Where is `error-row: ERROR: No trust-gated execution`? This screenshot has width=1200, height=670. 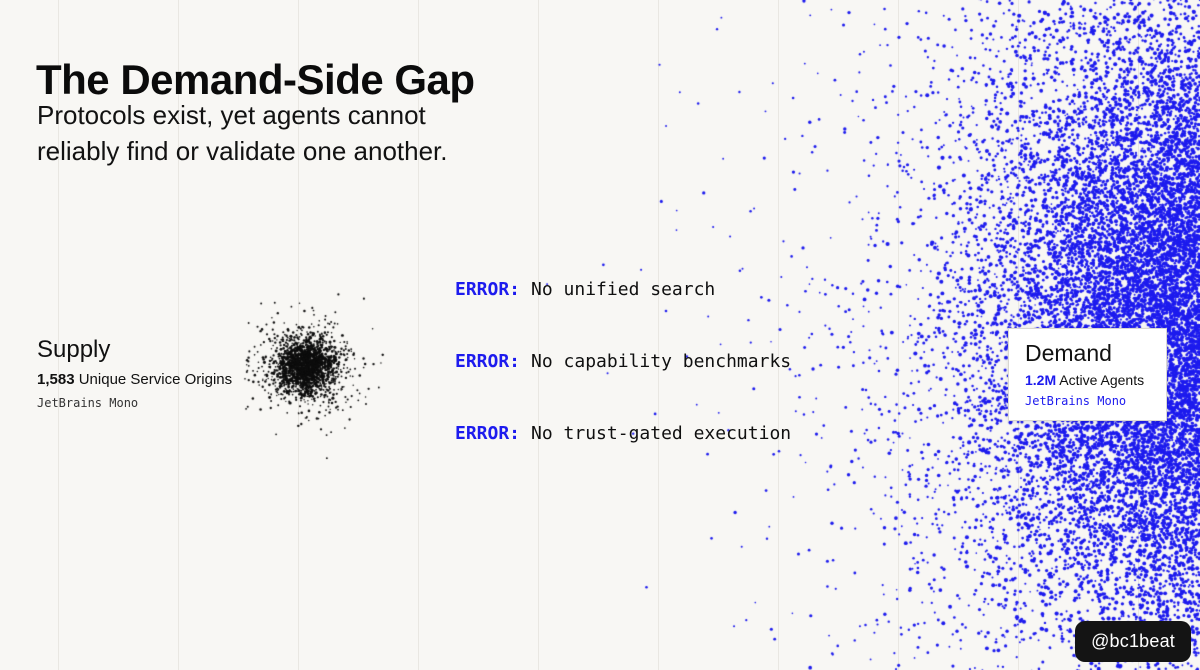
error-row: ERROR: No trust-gated execution is located at coordinates (623, 433).